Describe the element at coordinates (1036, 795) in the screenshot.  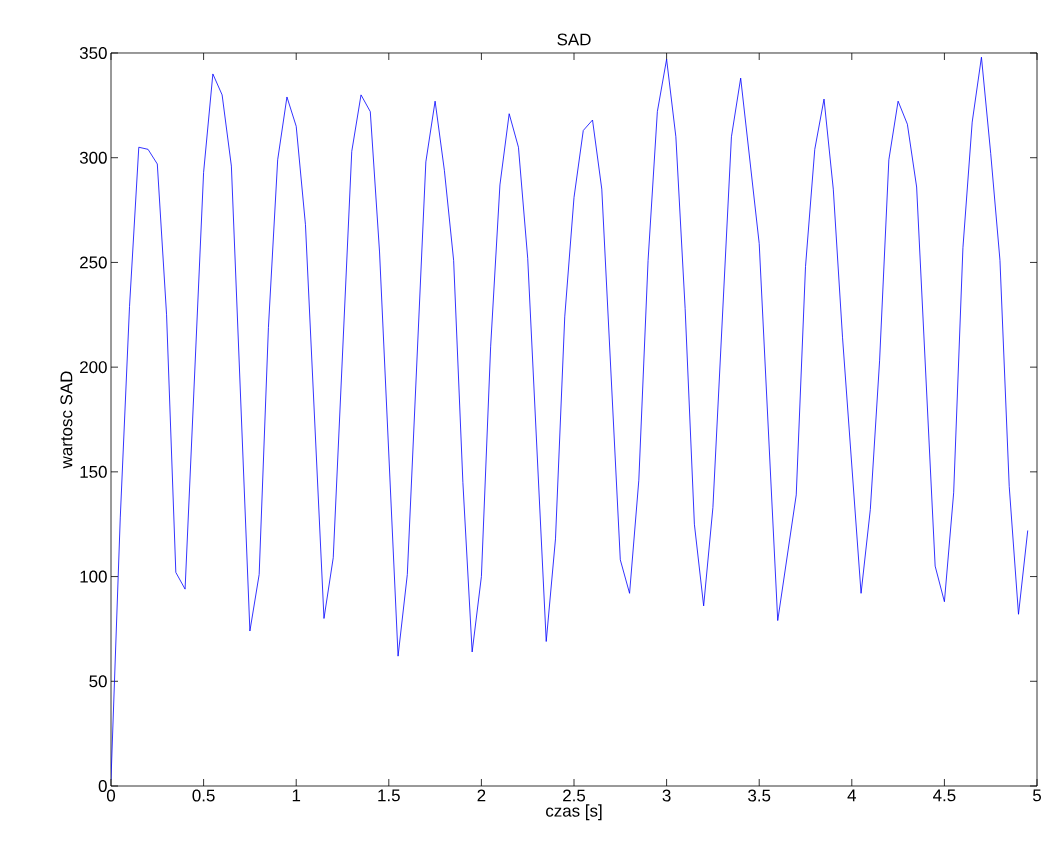
I see `x-tick-label: 5` at that location.